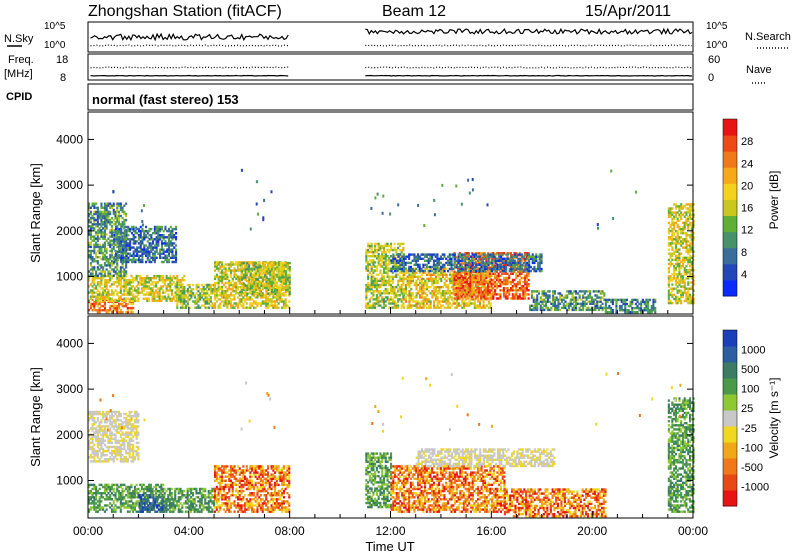  Describe the element at coordinates (189, 75) in the screenshot. I see `nave-trace` at that location.